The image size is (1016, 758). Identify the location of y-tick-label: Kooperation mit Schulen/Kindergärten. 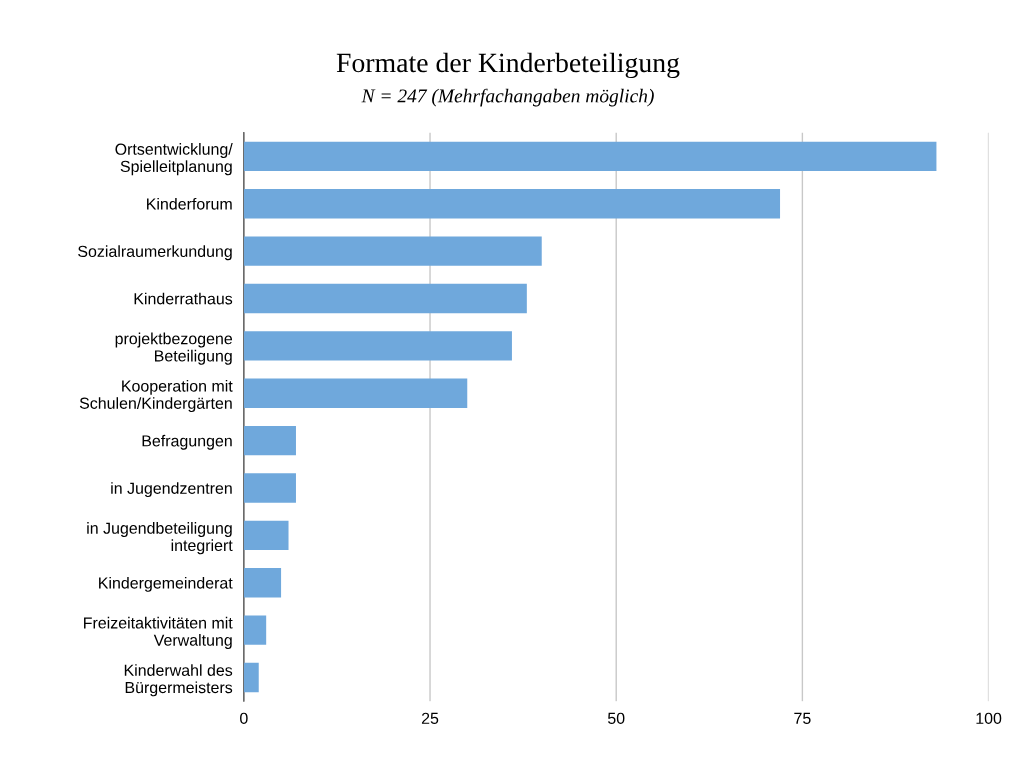
(156, 396).